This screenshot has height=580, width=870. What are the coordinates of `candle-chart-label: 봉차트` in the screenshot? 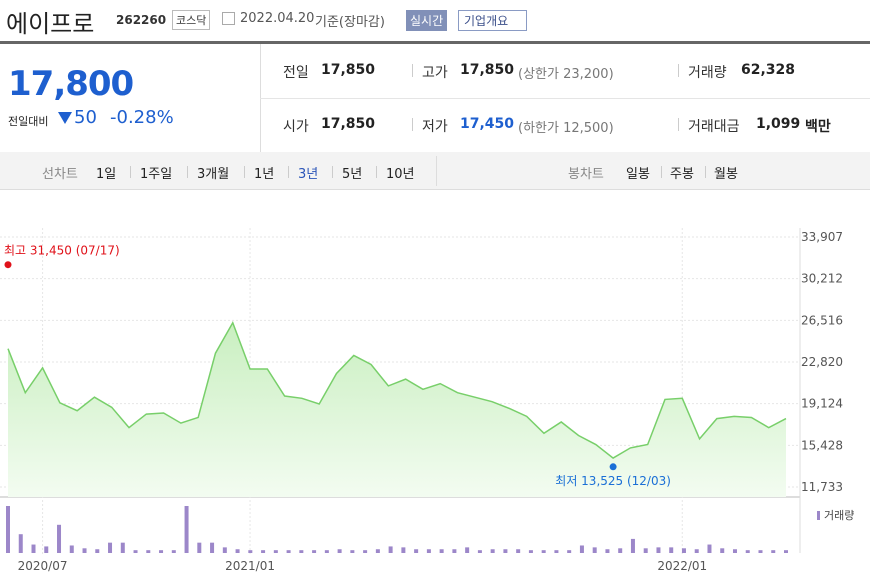 It's located at (586, 174).